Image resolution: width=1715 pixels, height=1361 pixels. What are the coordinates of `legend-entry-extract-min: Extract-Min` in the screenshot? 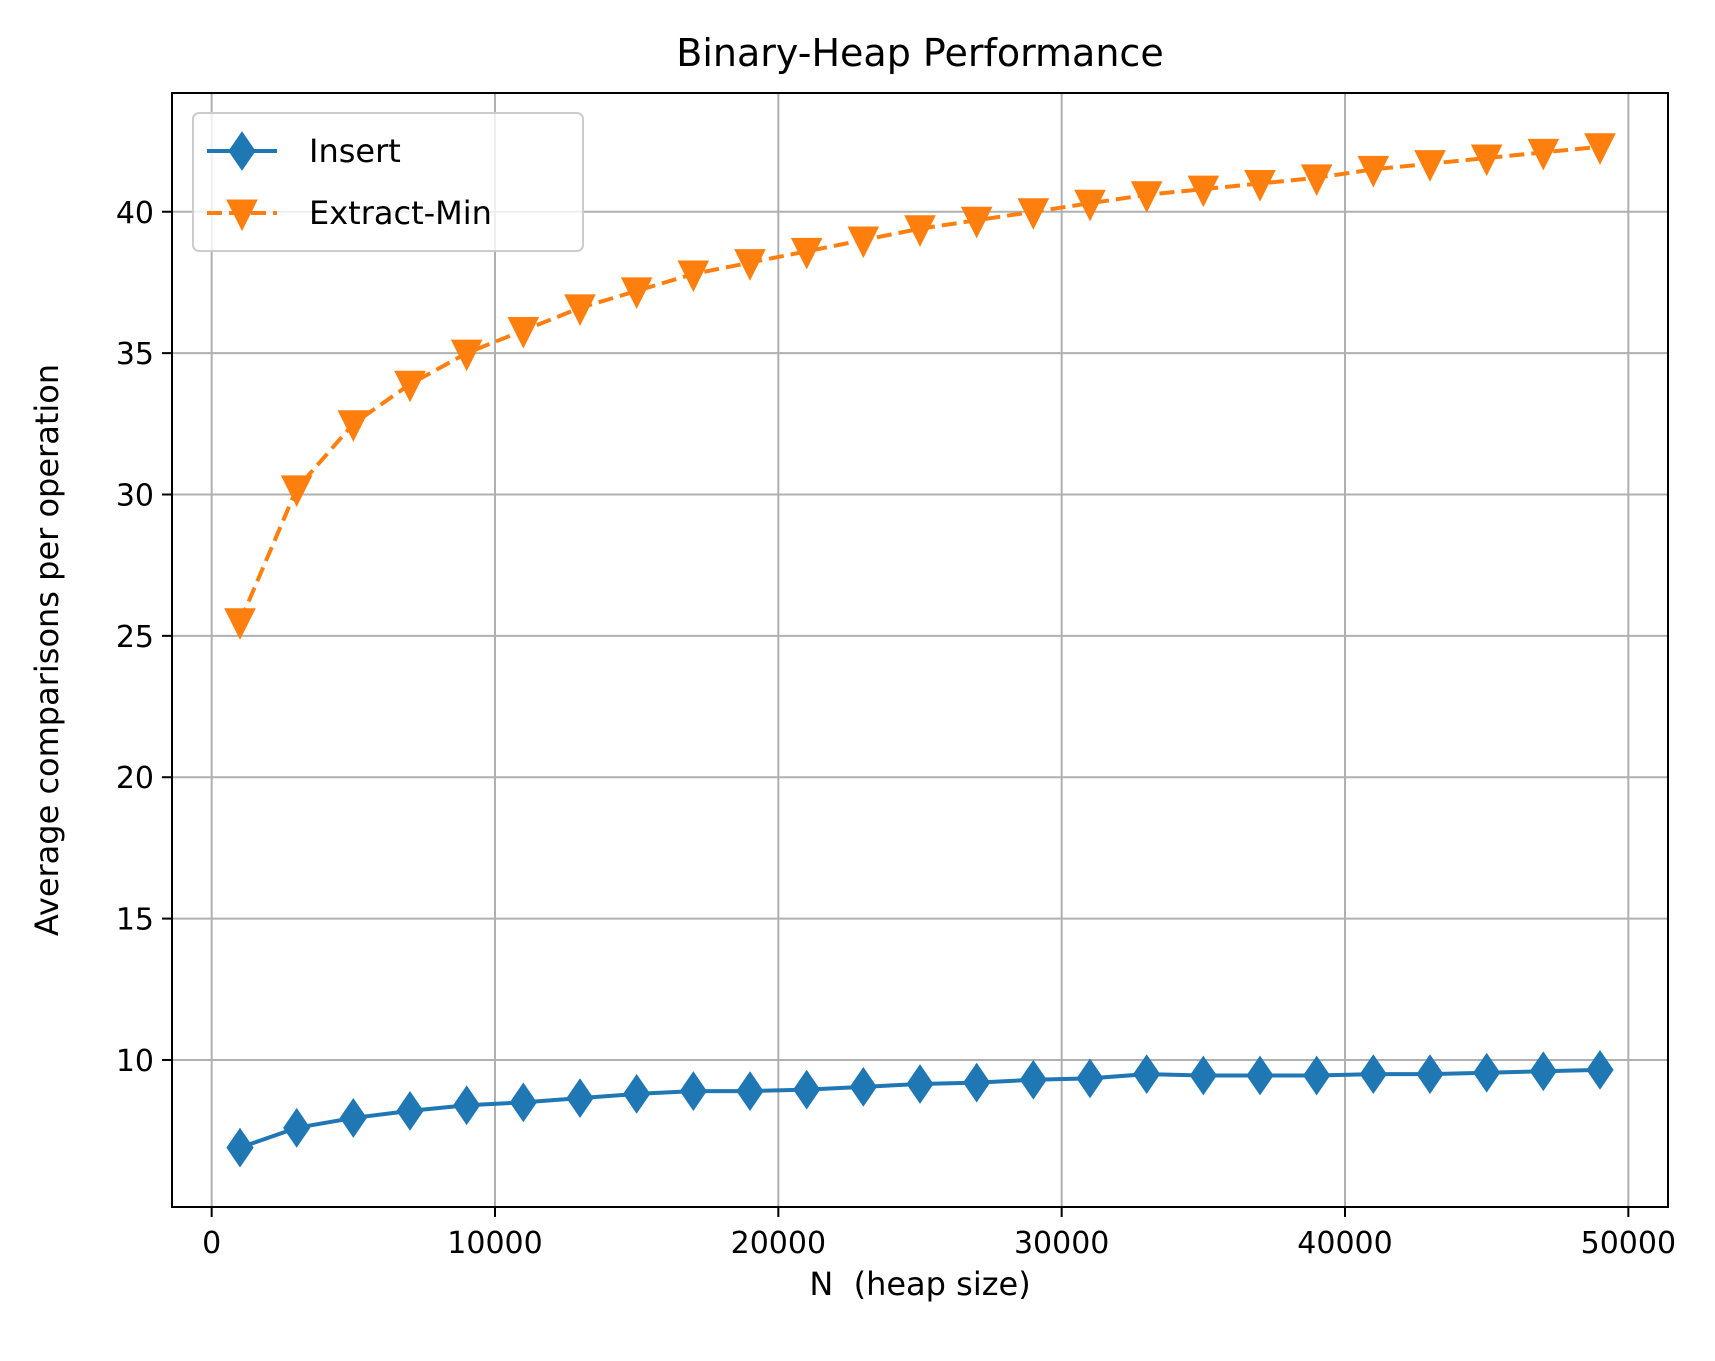 It's located at (349, 213).